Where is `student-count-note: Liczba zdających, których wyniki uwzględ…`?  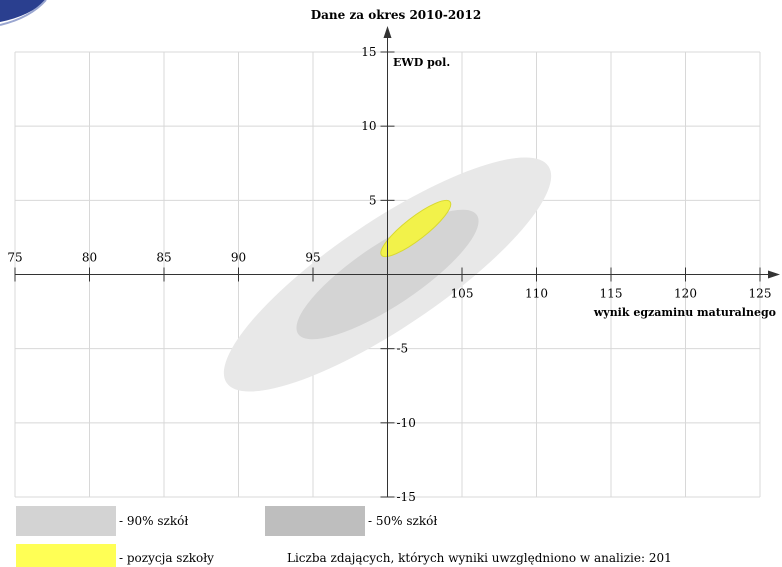
student-count-note: Liczba zdających, których wyniki uwzględ… is located at coordinates (479, 558).